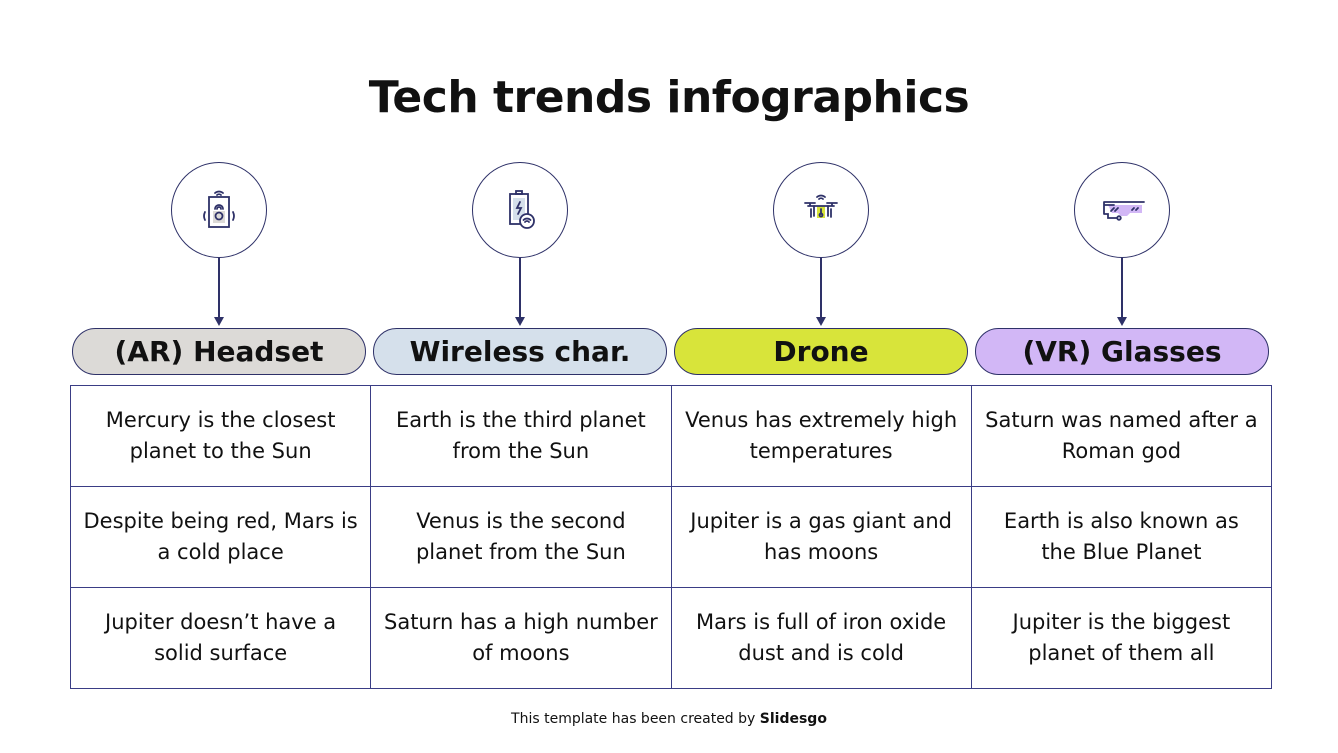 The height and width of the screenshot is (753, 1338). Describe the element at coordinates (220, 537) in the screenshot. I see `table-cell: Despite being red, Mars is a cold place` at that location.